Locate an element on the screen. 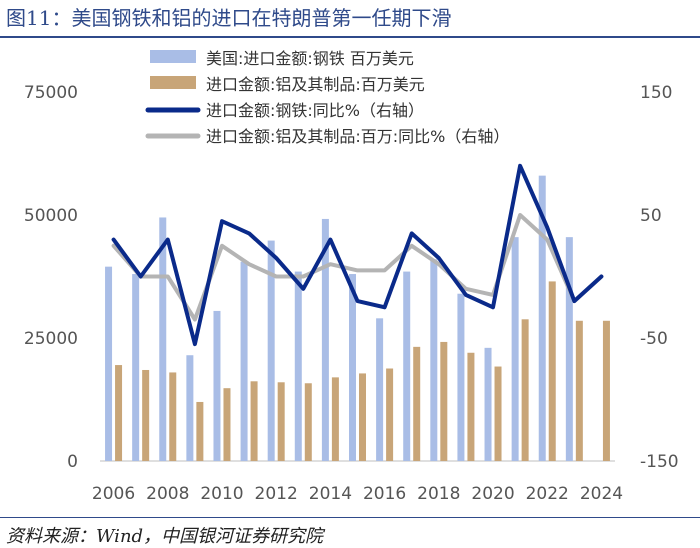 The width and height of the screenshot is (700, 548). x-tick-label: 2014 is located at coordinates (330, 494).